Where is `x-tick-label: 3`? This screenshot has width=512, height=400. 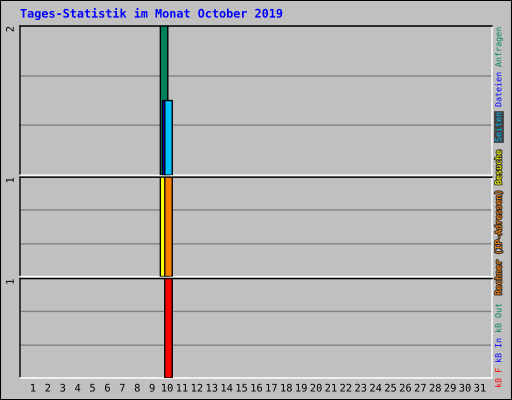 x-tick-label: 3 is located at coordinates (63, 388).